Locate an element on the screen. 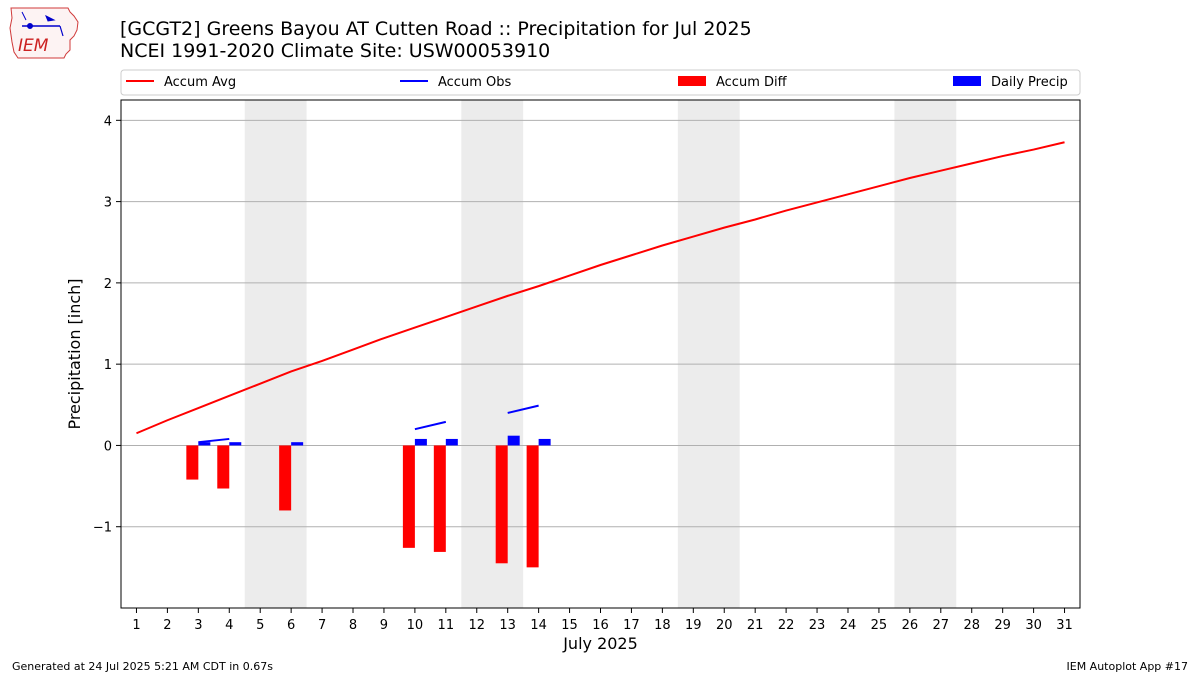  legend-label: Accum Obs is located at coordinates (474, 82).